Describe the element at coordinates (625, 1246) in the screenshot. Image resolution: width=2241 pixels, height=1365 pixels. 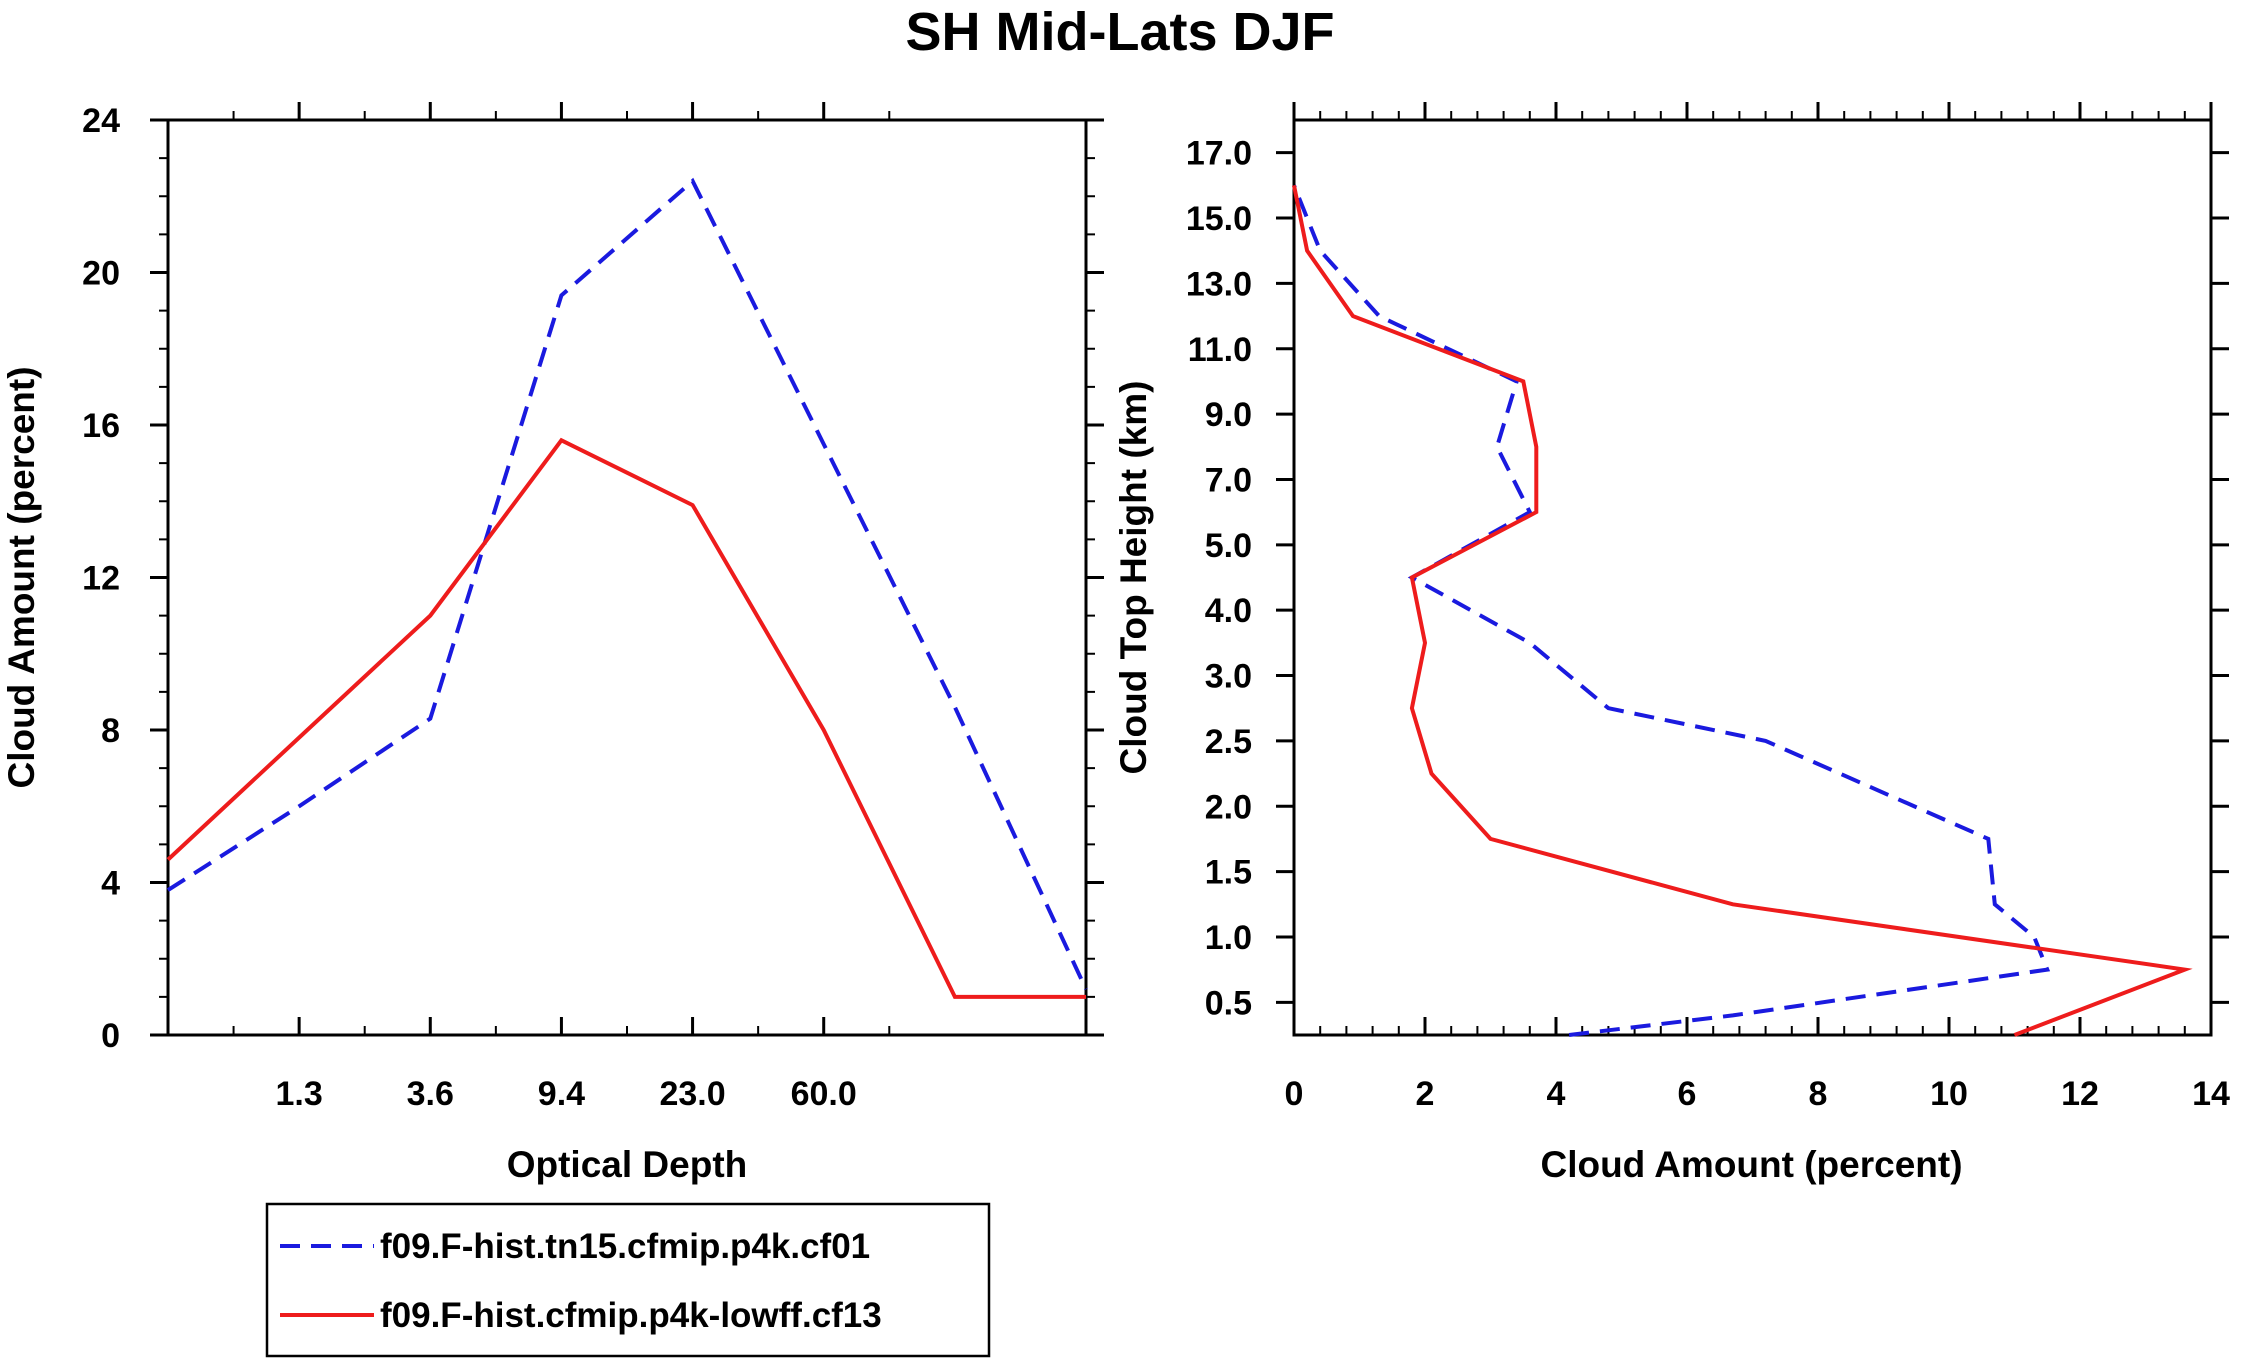
I see `legend-label-0: f09.F-hist.tn15.cfmip.p4k.cf01` at that location.